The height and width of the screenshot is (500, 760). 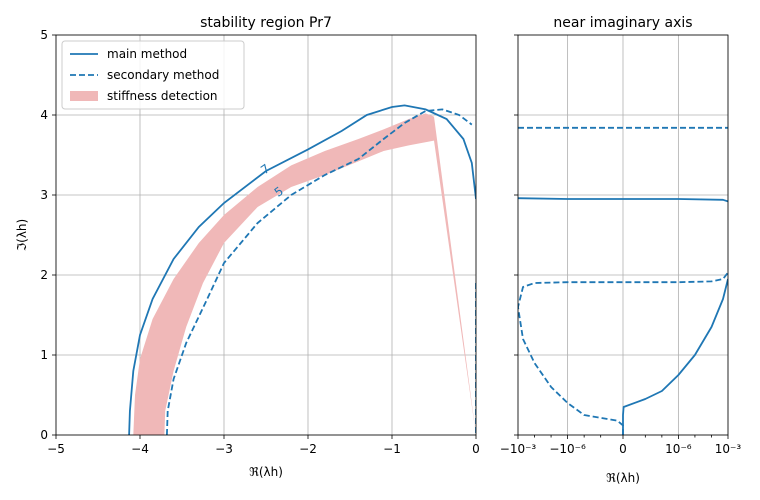 What do you see at coordinates (22, 235) in the screenshot?
I see `left-ylabel: ℑ(λh)` at bounding box center [22, 235].